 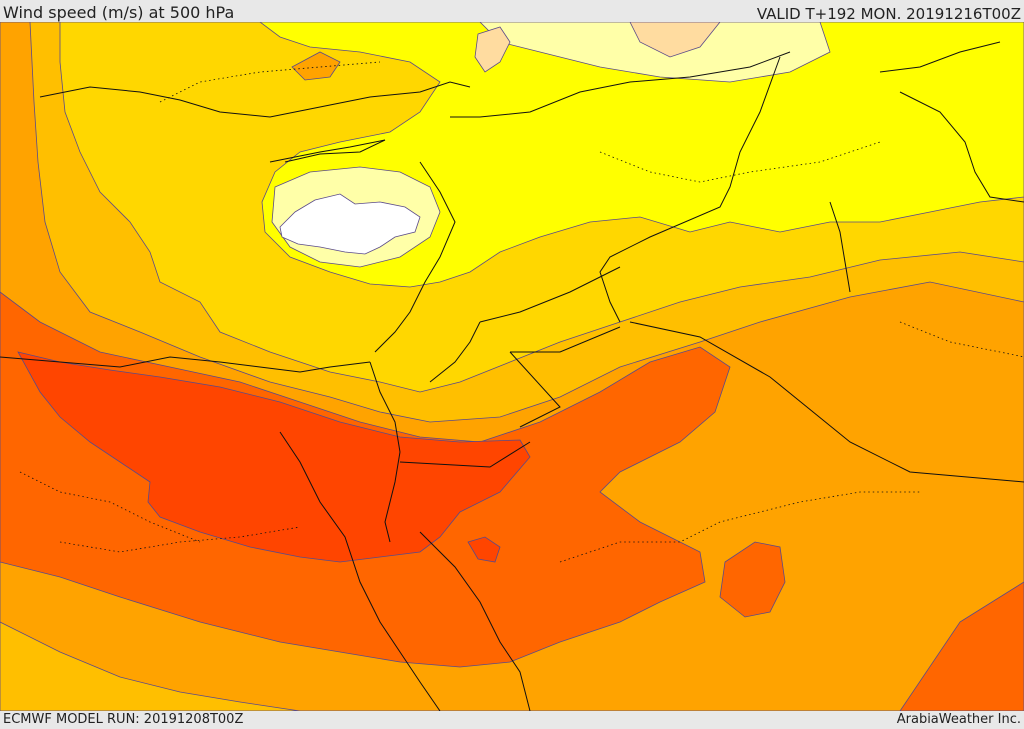 What do you see at coordinates (840, 247) in the screenshot?
I see `coastline-persian-gulf` at bounding box center [840, 247].